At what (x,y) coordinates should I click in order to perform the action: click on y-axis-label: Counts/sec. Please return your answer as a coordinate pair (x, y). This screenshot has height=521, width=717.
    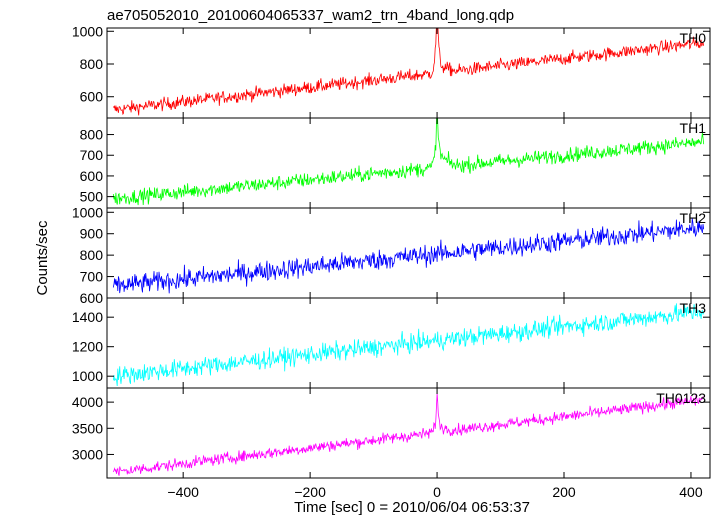
    Looking at the image, I should click on (42, 258).